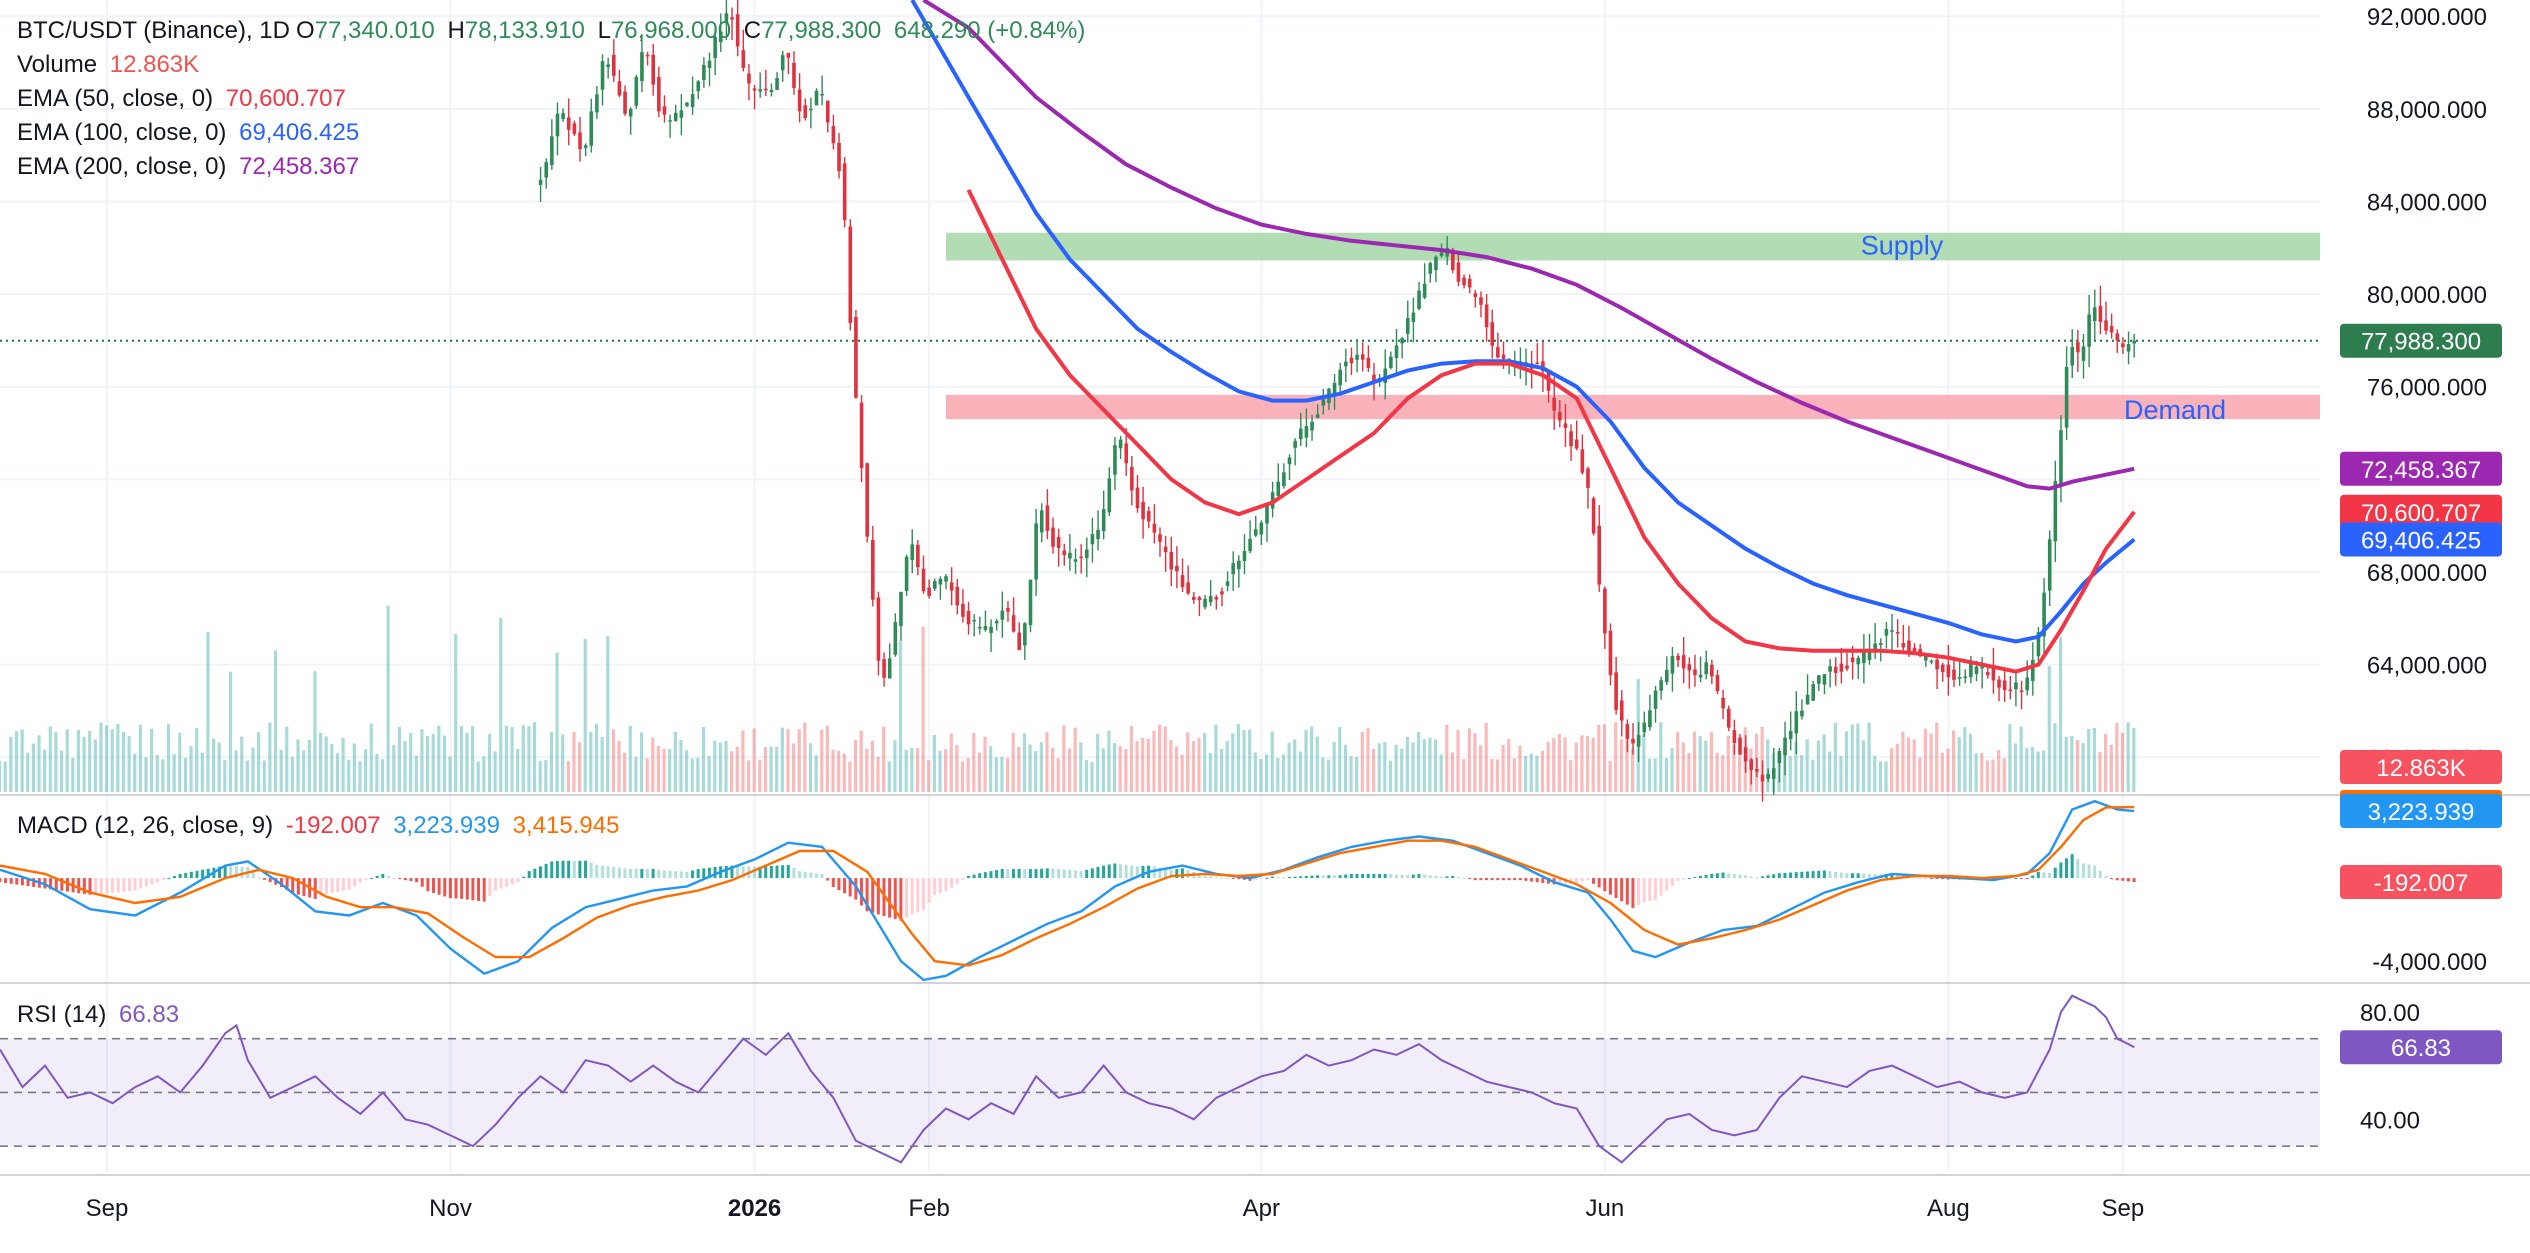 Image resolution: width=2530 pixels, height=1253 pixels. Describe the element at coordinates (554, 65) in the screenshot. I see `volume-row: Volume 12.863K` at that location.